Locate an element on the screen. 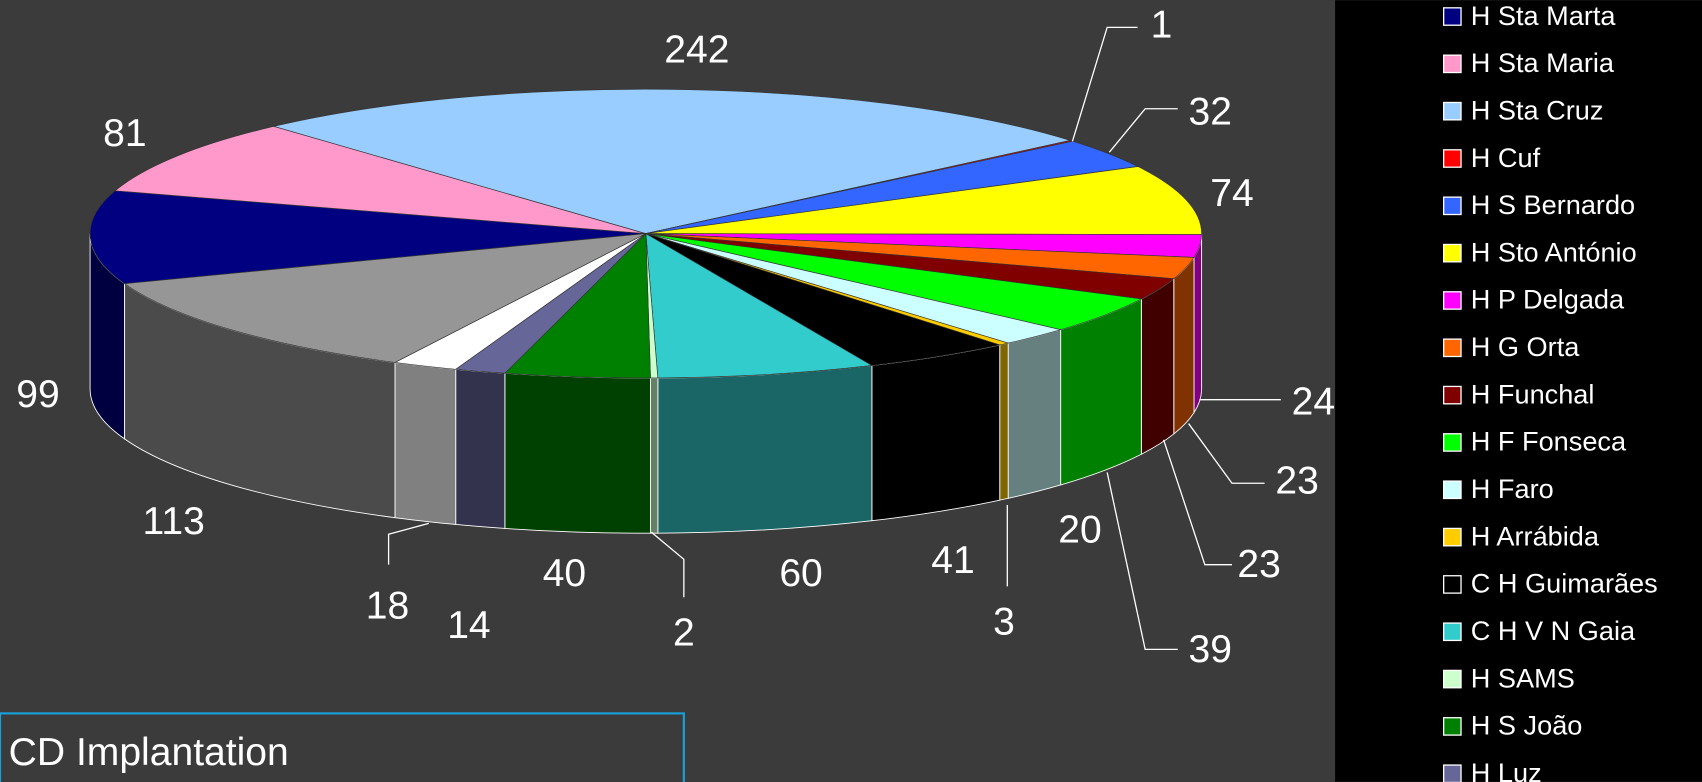 This screenshot has height=782, width=1702. data-label: 32 is located at coordinates (1210, 112).